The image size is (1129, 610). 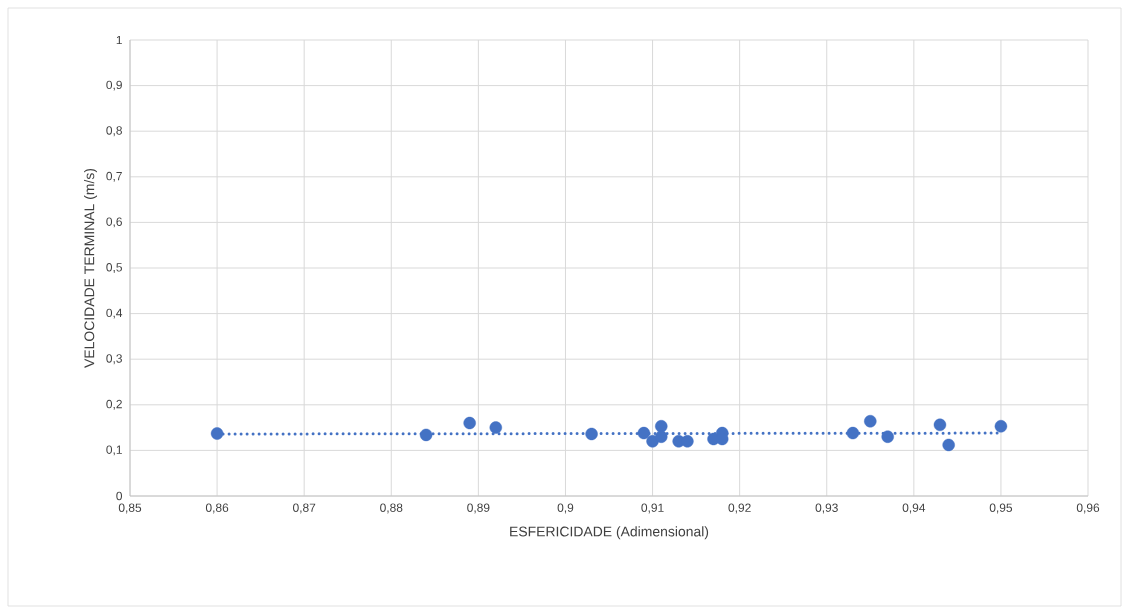 I want to click on y-axis-title: VELOCIDADE TERMINAL (m/s), so click(x=91, y=268).